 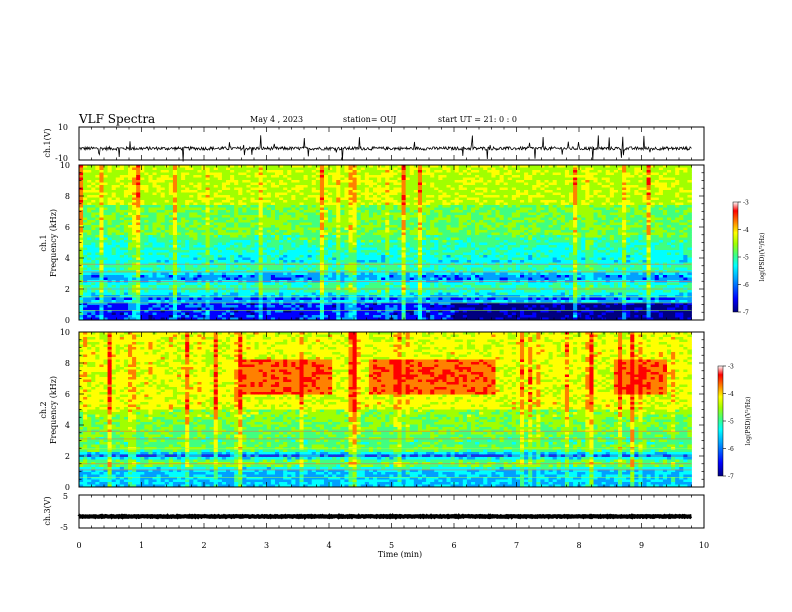 I want to click on ch1-colorbar-label: log(PSD)(V²/Hz), so click(x=762, y=257).